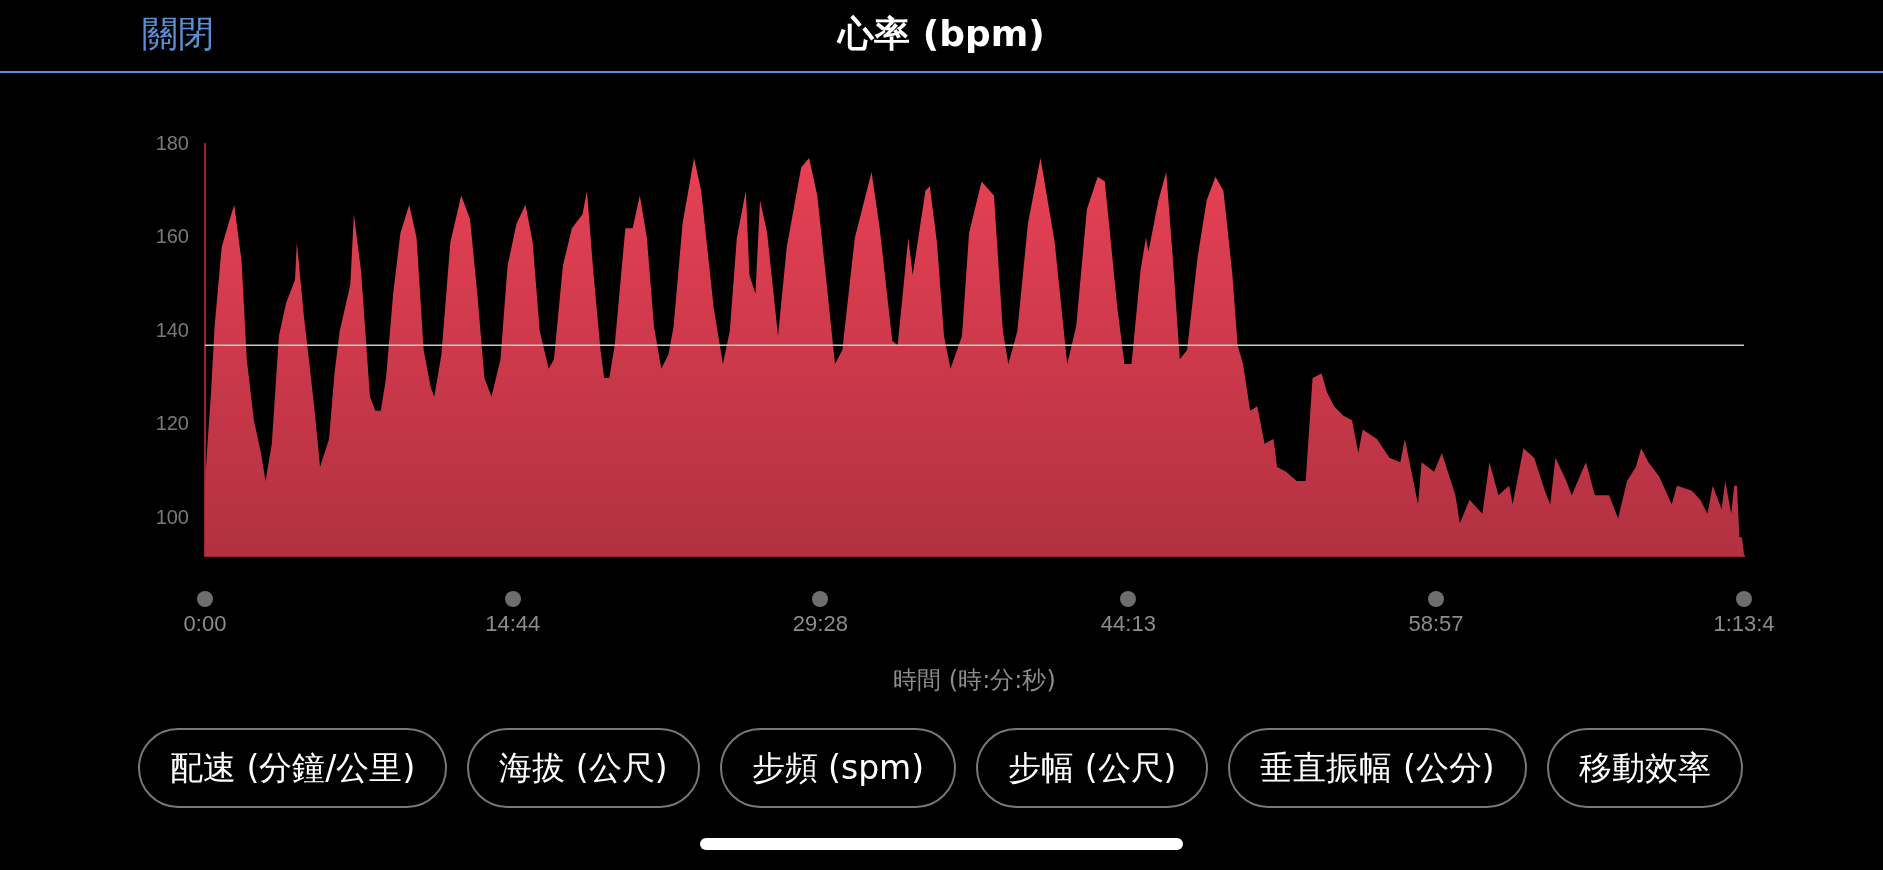  I want to click on y-tick-label: 100, so click(172, 517).